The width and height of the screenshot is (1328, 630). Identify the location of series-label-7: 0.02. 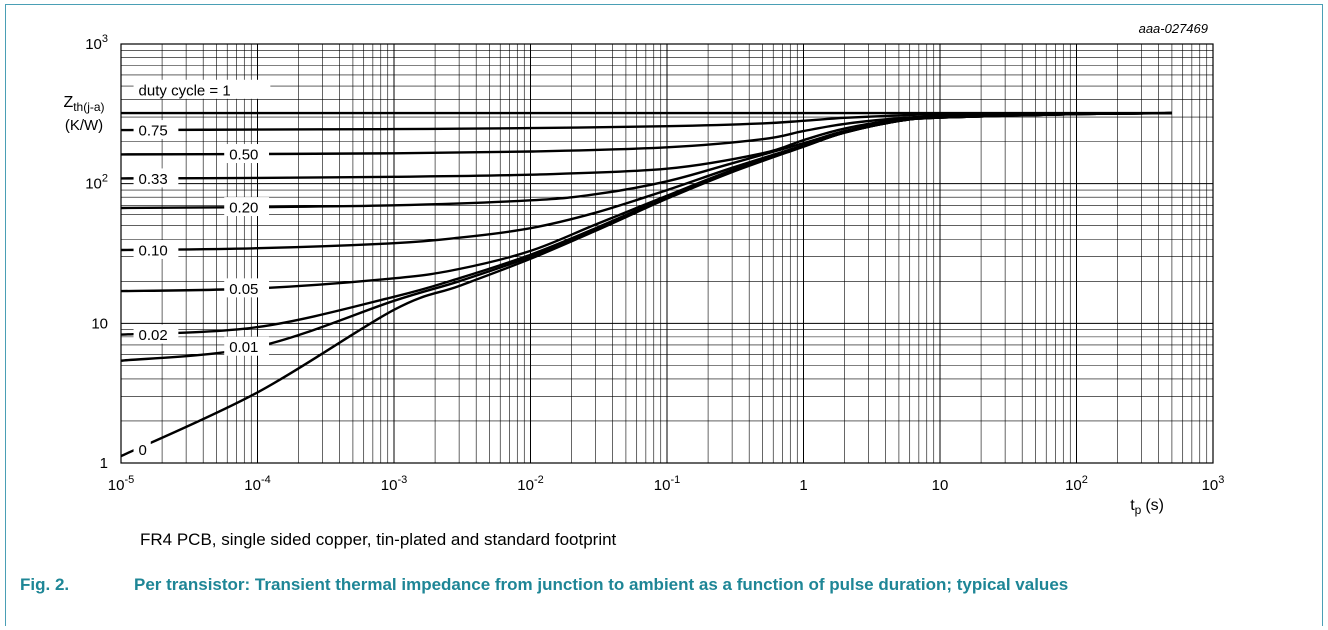
(153, 335).